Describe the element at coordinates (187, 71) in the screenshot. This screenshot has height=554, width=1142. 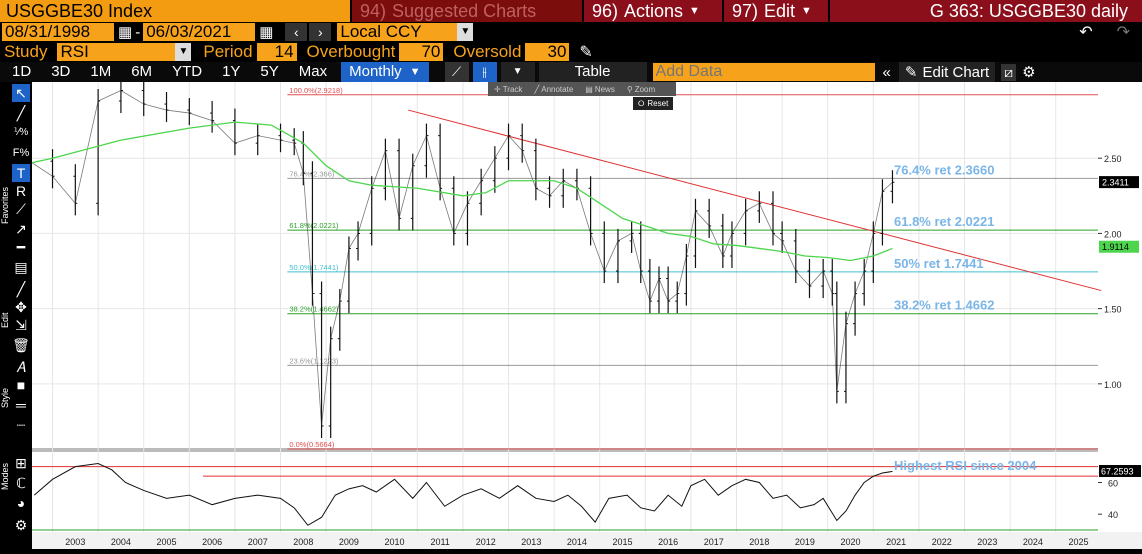
I see `period-button-ytd: YTD` at that location.